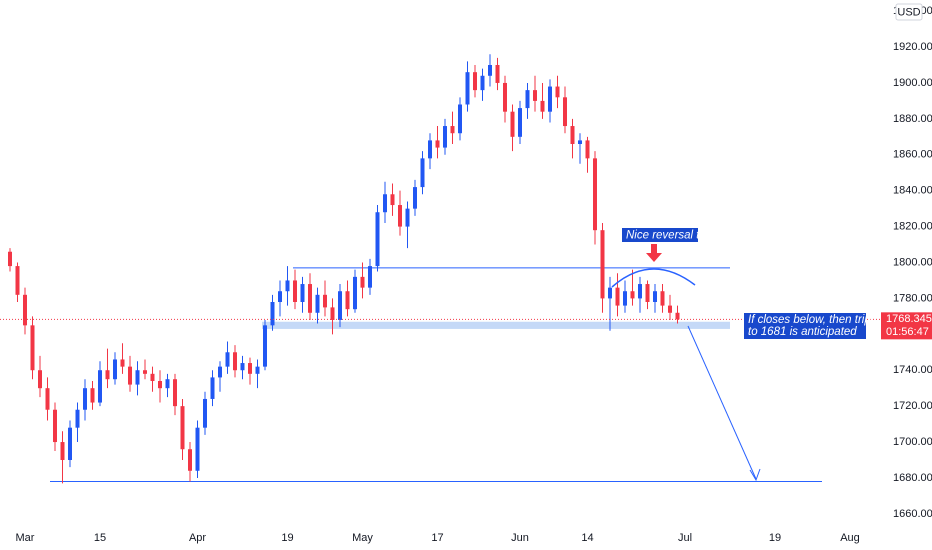  Describe the element at coordinates (722, 402) in the screenshot. I see `projection-line` at that location.